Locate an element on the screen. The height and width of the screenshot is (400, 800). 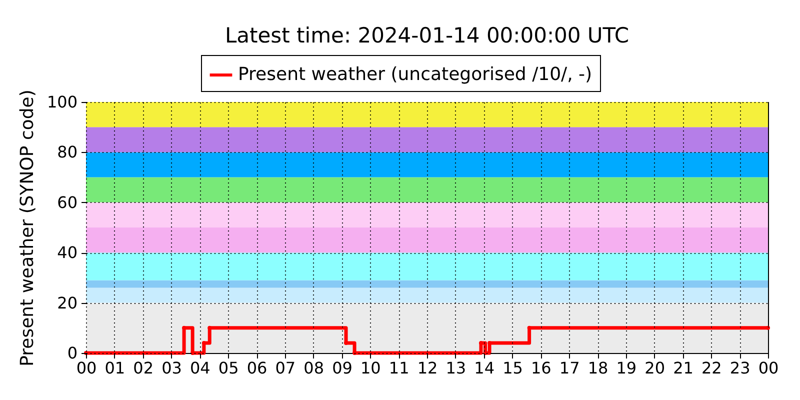
y-tick-label: 0 is located at coordinates (72, 353).